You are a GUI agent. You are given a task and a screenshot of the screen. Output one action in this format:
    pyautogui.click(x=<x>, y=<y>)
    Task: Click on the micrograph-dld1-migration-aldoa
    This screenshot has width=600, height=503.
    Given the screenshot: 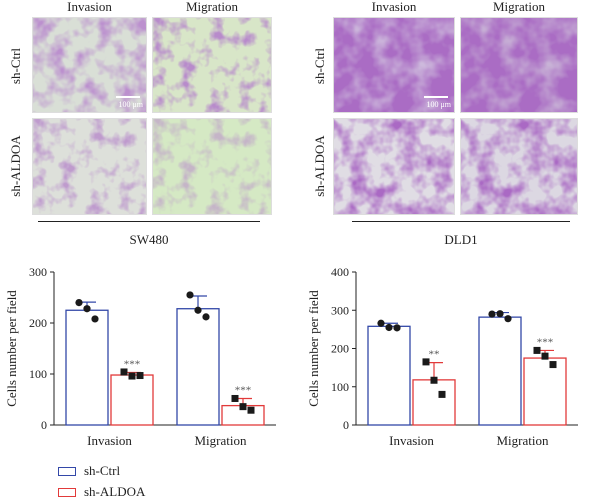 What is the action you would take?
    pyautogui.click(x=519, y=166)
    